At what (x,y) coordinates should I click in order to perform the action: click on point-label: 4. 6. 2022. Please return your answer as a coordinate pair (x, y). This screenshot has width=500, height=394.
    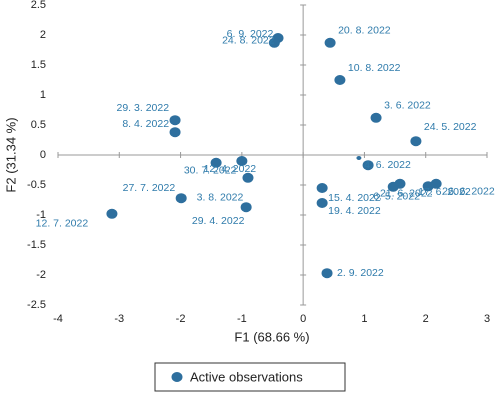
    Looking at the image, I should click on (387, 165).